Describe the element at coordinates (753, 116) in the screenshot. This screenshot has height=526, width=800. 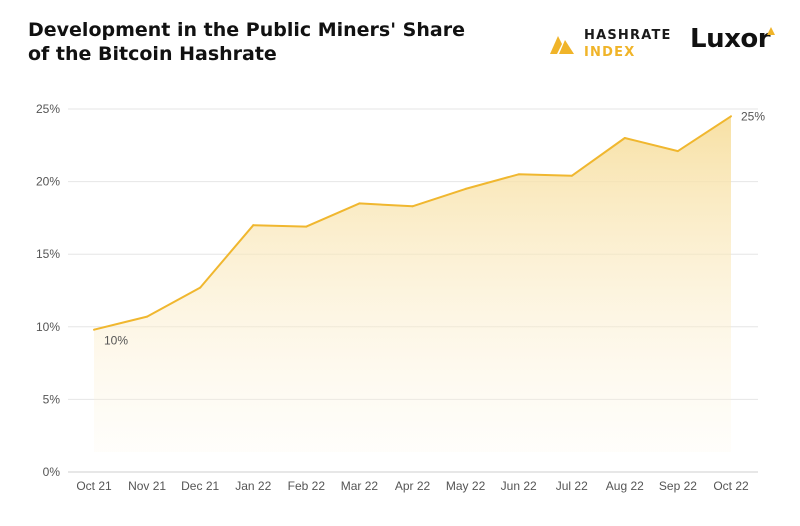
I see `data-label: 25%` at that location.